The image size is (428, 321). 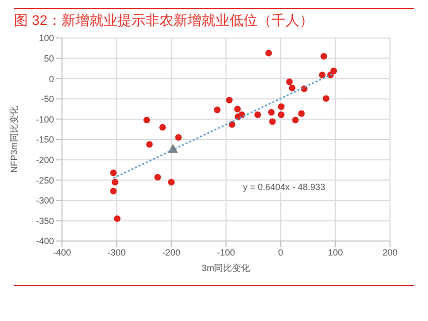 I want to click on chart-title: 图 32：新增就业提示非农新增就业低位（千人）, so click(x=214, y=19).